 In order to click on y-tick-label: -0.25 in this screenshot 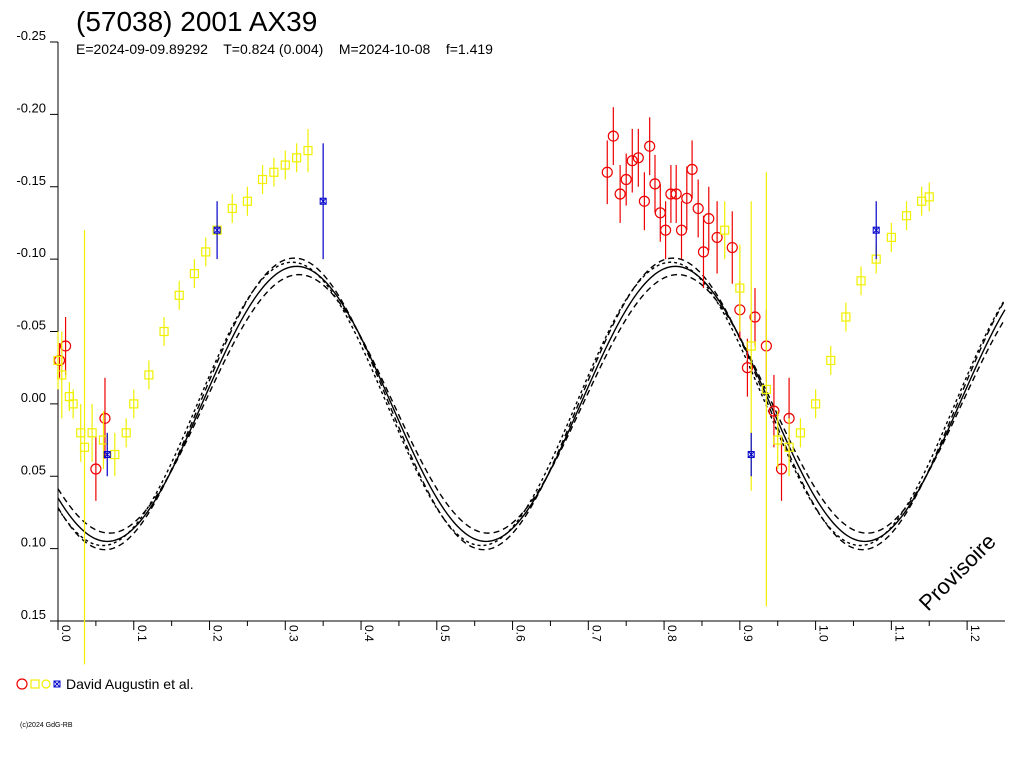, I will do `click(31, 35)`.